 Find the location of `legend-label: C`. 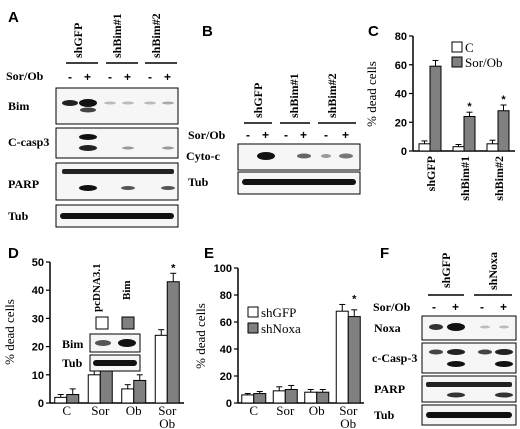

legend-label: C is located at coordinates (469, 47).